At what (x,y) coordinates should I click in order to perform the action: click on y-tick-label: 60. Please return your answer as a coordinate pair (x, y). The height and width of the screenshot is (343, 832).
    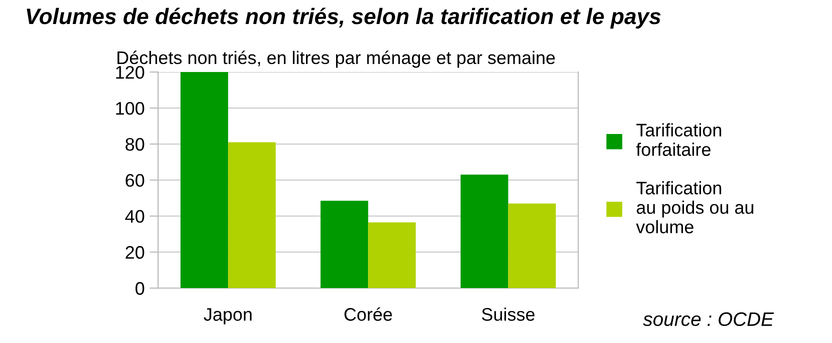
    Looking at the image, I should click on (135, 180).